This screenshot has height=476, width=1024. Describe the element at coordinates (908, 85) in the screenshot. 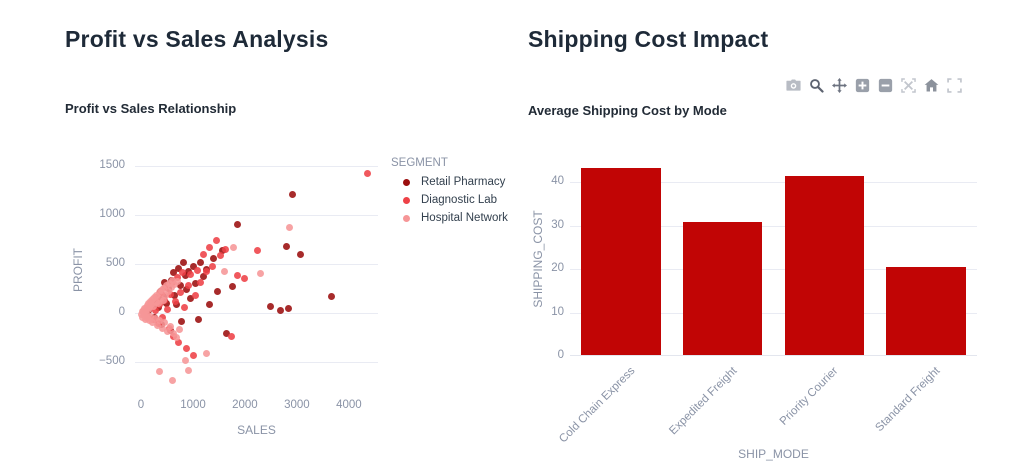

I see `autoscale-button` at that location.